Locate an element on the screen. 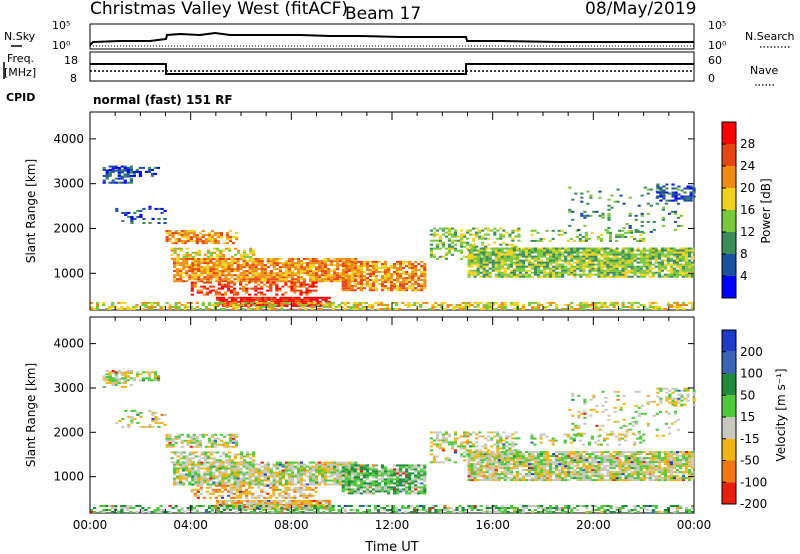 Image resolution: width=800 pixels, height=554 pixels. station-title: Christmas Valley West (fitACF) is located at coordinates (219, 9).